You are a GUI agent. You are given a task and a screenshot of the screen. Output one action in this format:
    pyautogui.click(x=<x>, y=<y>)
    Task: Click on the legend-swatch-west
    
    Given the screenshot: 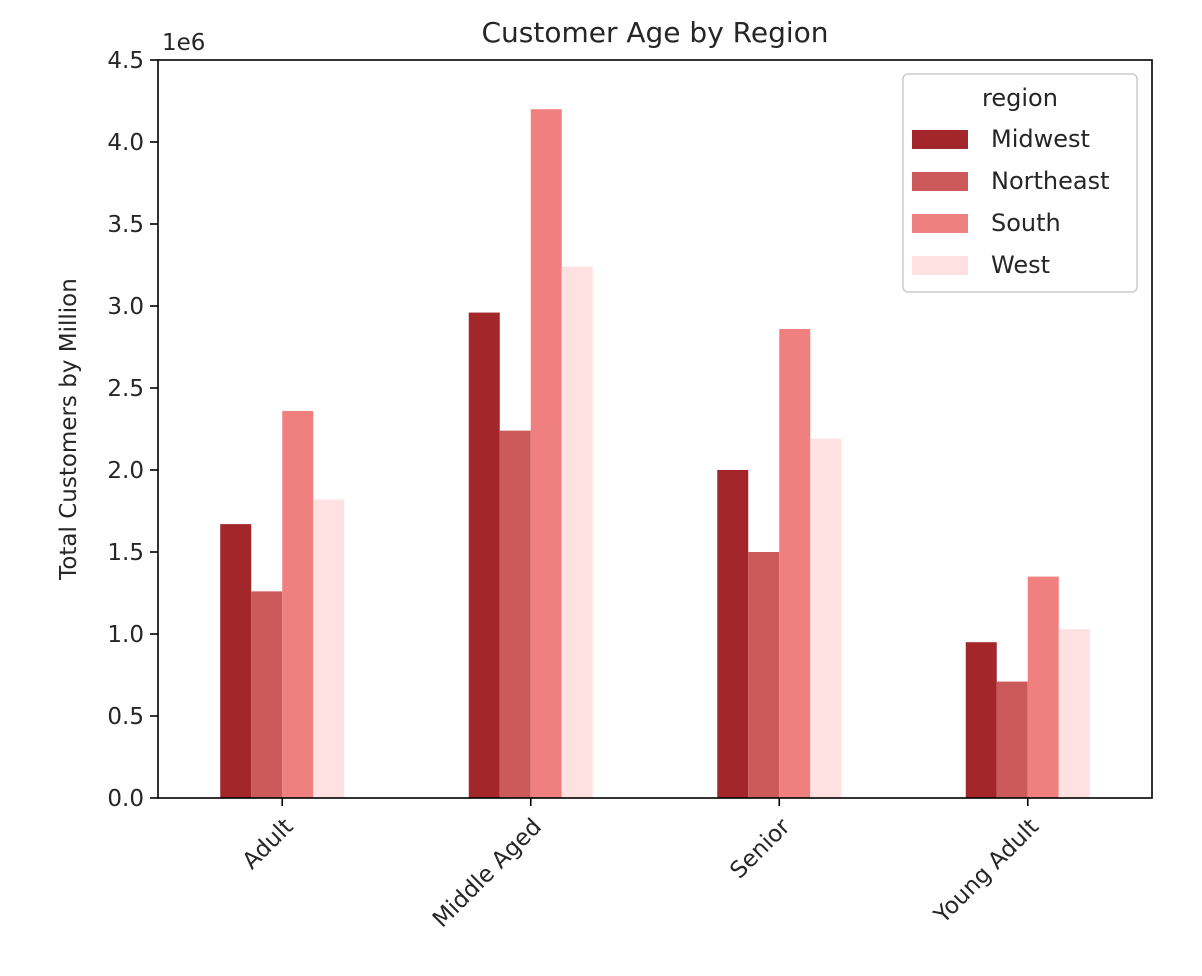 What is the action you would take?
    pyautogui.click(x=940, y=265)
    